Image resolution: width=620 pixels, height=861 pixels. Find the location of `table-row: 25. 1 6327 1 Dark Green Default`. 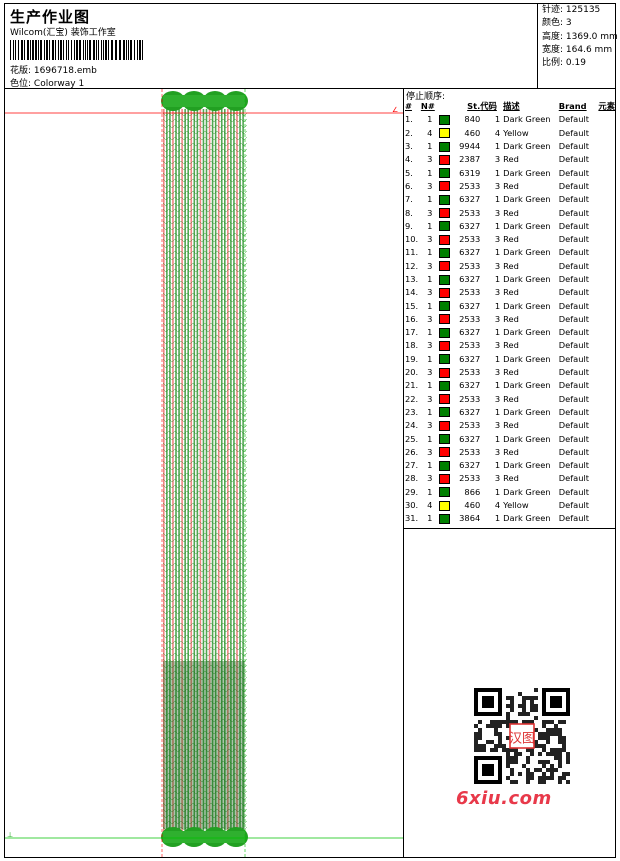

table-row: 25. 1 6327 1 Dark Green Default is located at coordinates (509, 438).